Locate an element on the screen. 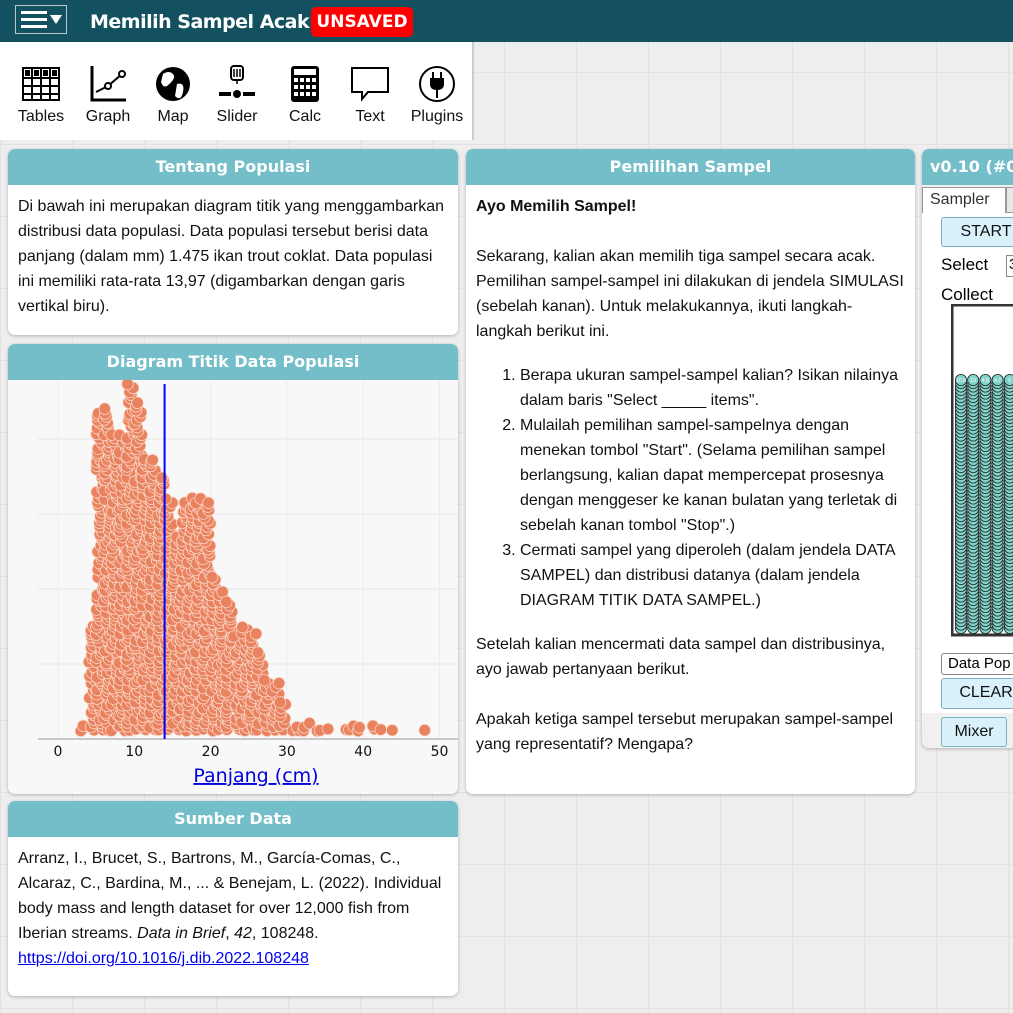 Image resolution: width=1013 pixels, height=1013 pixels. x-tick-label: 0 is located at coordinates (58, 752).